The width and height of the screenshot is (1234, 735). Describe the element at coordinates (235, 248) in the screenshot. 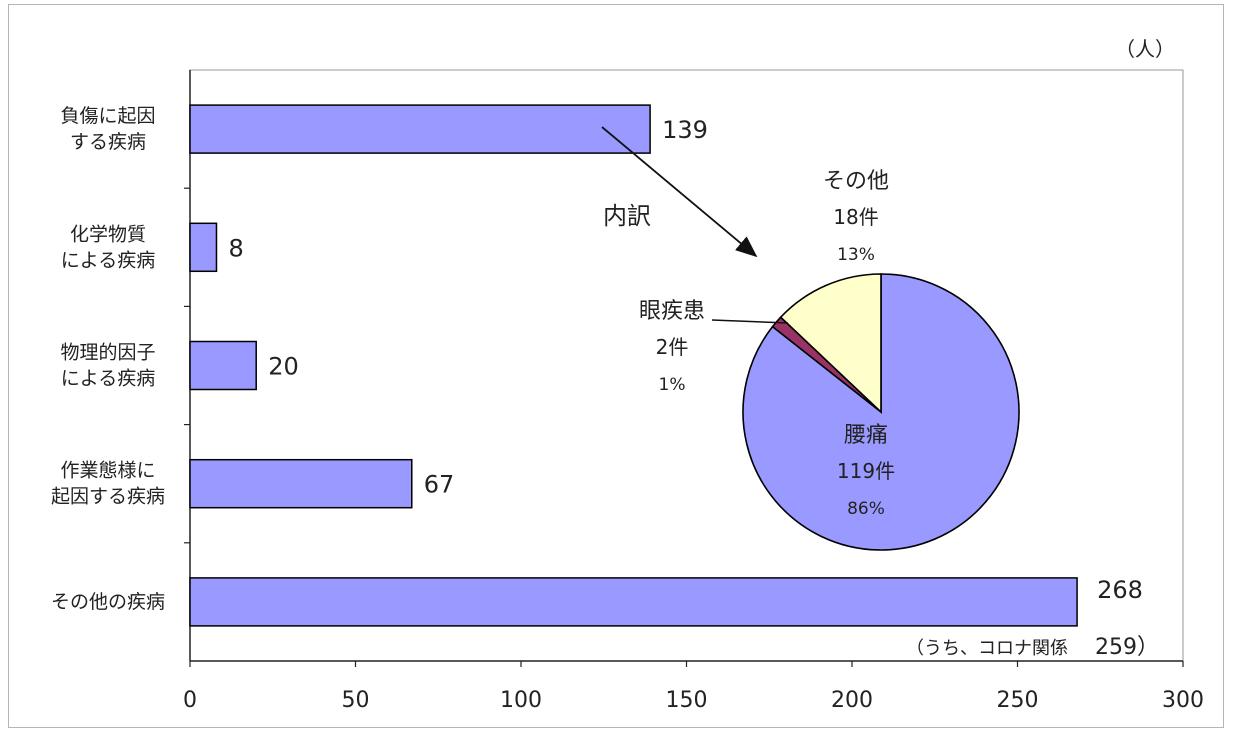

I see `bar-value-label: 8` at that location.